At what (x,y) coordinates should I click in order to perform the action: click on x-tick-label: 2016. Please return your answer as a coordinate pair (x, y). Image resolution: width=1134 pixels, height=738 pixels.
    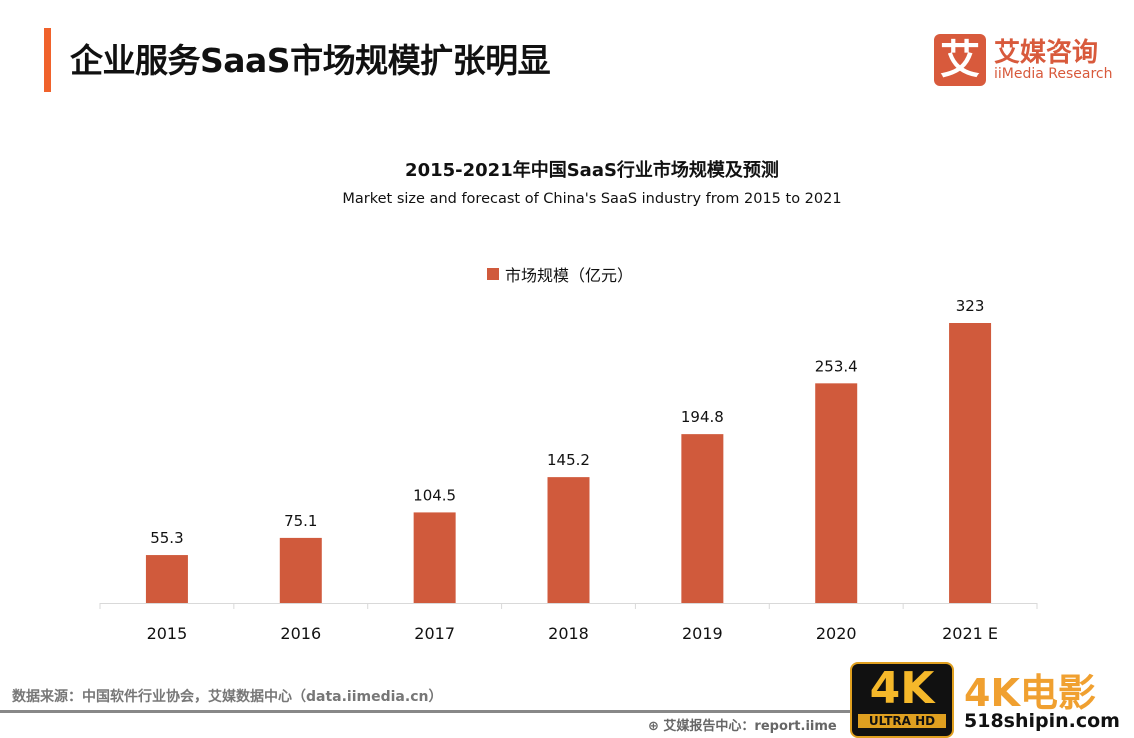
    Looking at the image, I should click on (300, 633).